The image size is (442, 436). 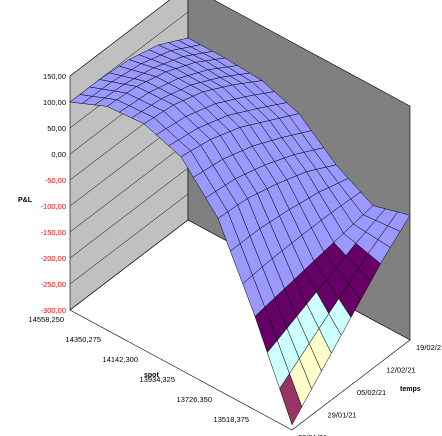 What do you see at coordinates (410, 389) in the screenshot?
I see `temps-axis-label: temps` at bounding box center [410, 389].